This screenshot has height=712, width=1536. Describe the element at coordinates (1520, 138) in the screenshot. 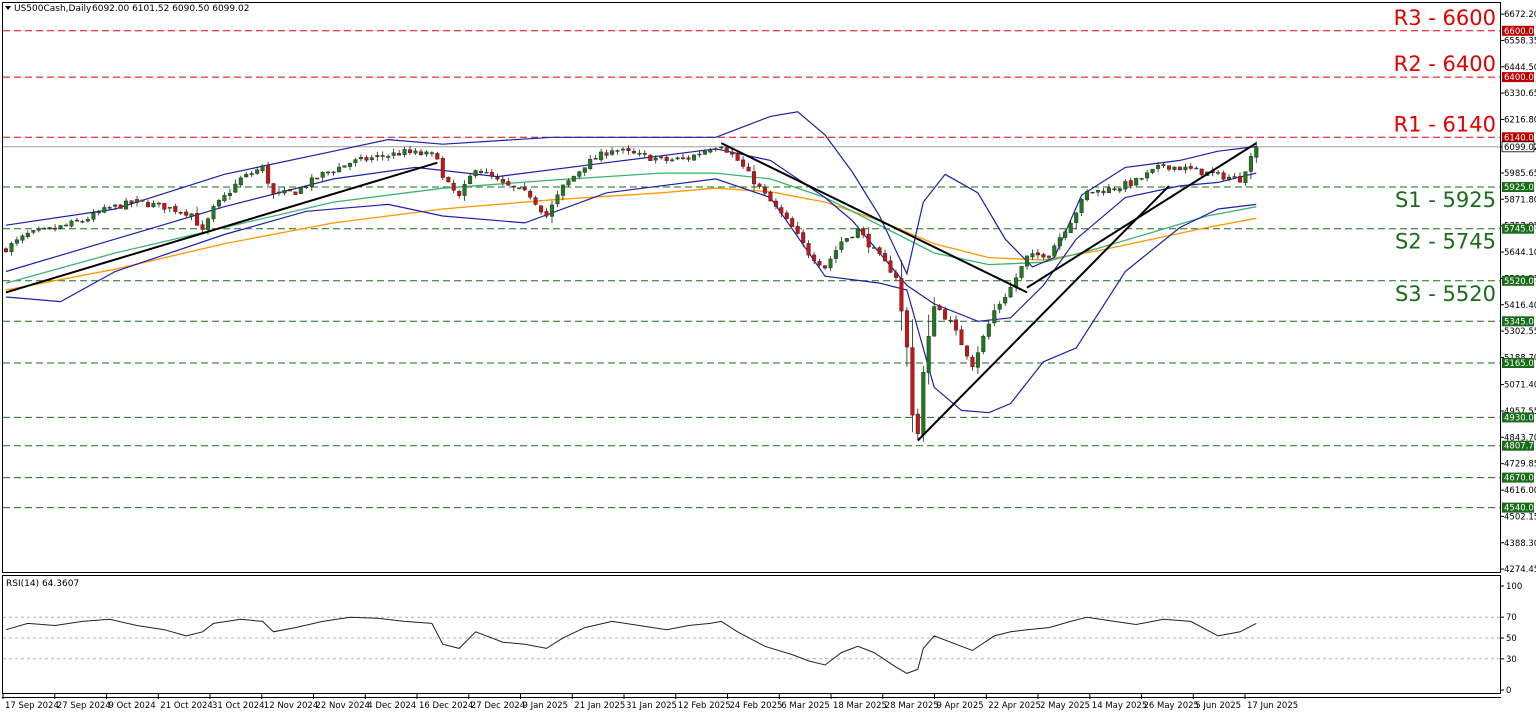

I see `svg-text: 6140.00` at that location.